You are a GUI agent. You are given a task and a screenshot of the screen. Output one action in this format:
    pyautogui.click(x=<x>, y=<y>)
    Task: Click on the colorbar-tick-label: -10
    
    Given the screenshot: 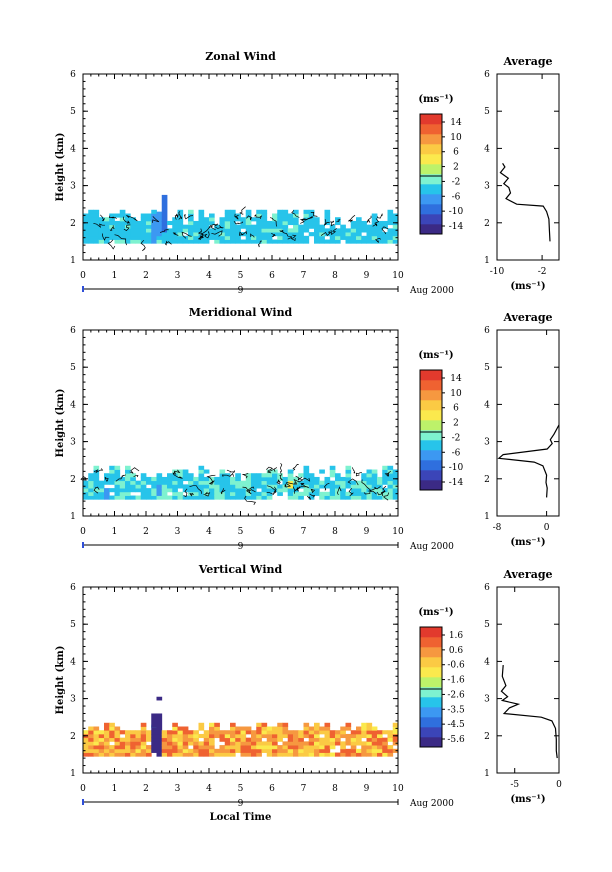 What is the action you would take?
    pyautogui.click(x=456, y=212)
    